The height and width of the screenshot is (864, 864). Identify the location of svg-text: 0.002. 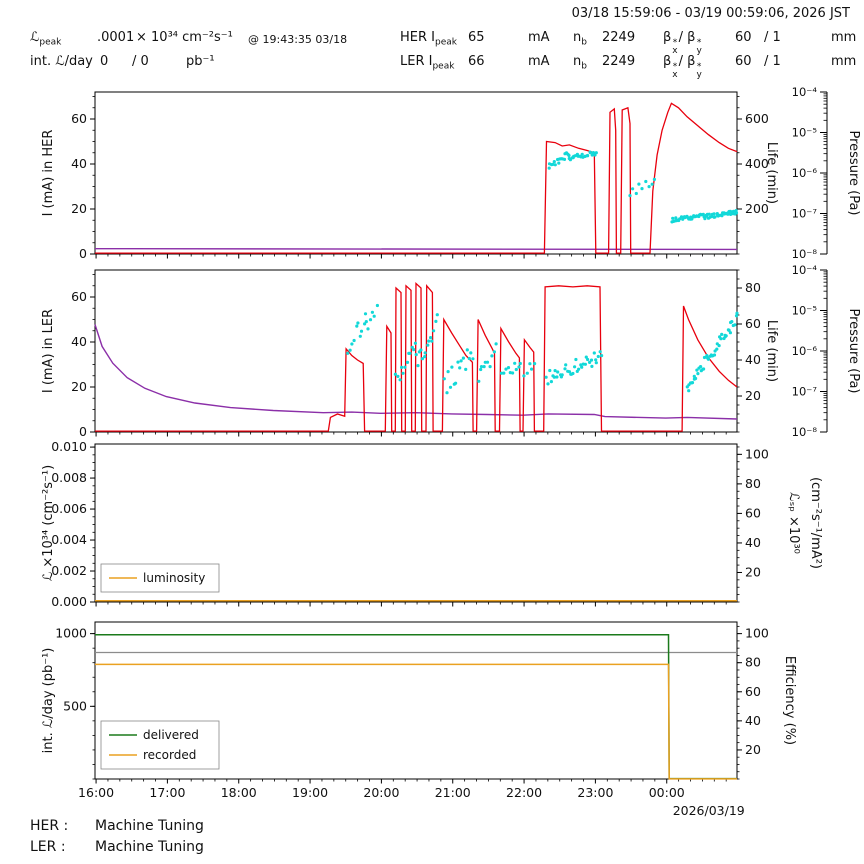
(69, 570).